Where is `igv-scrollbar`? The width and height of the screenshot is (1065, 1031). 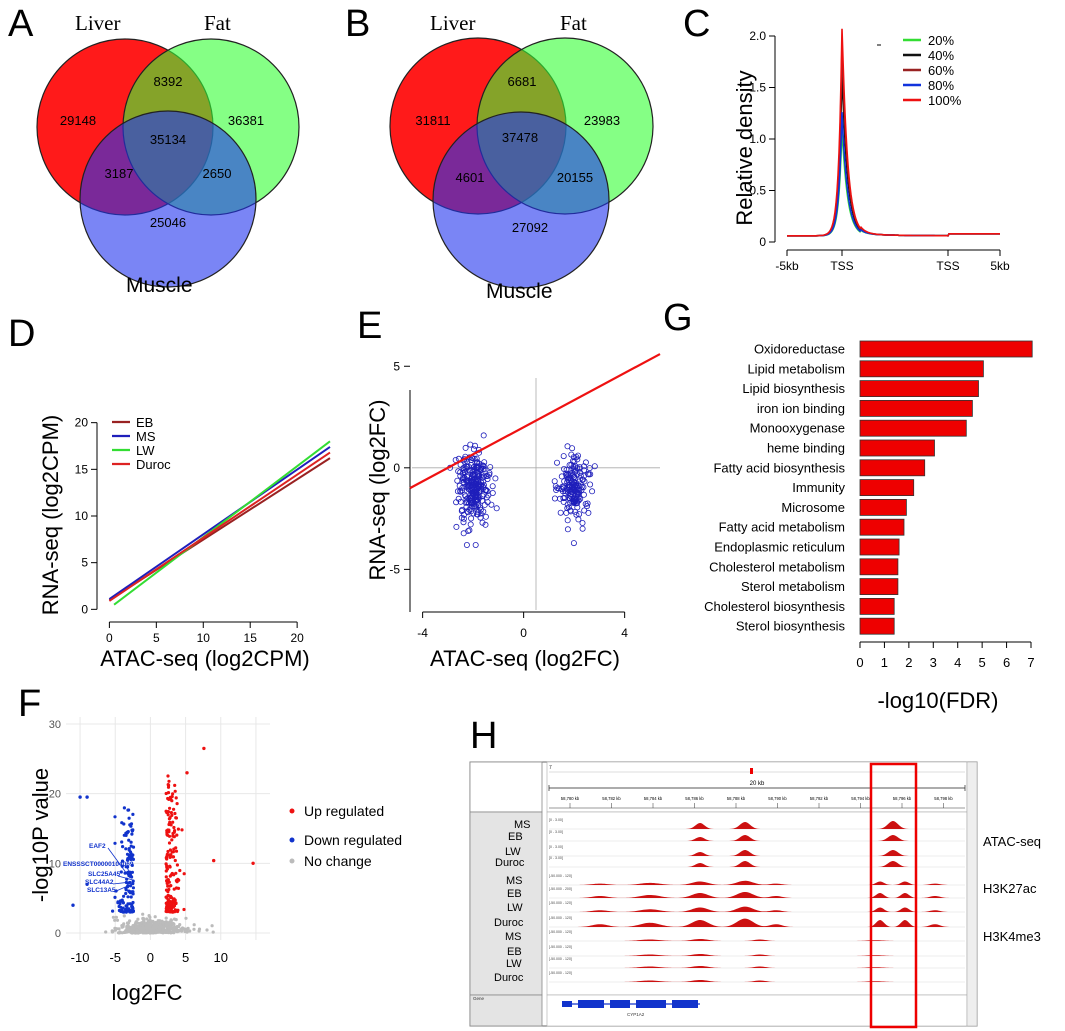 igv-scrollbar is located at coordinates (972, 894).